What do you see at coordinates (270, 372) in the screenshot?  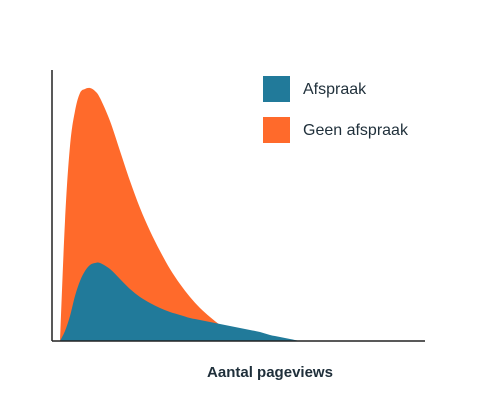 I see `x-axis-label: Aantal pageviews` at bounding box center [270, 372].